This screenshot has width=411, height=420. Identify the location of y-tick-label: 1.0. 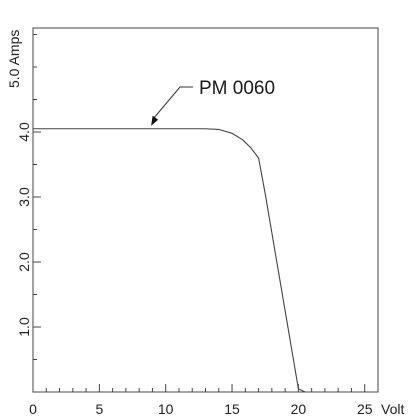
(24, 327).